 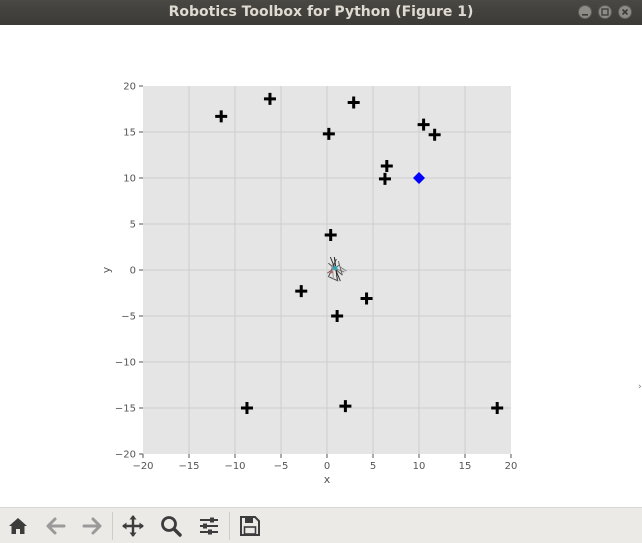 What do you see at coordinates (125, 271) in the screenshot?
I see `y-tick-labels: −20 −15 −10 −5 0 5 10 15 20` at bounding box center [125, 271].